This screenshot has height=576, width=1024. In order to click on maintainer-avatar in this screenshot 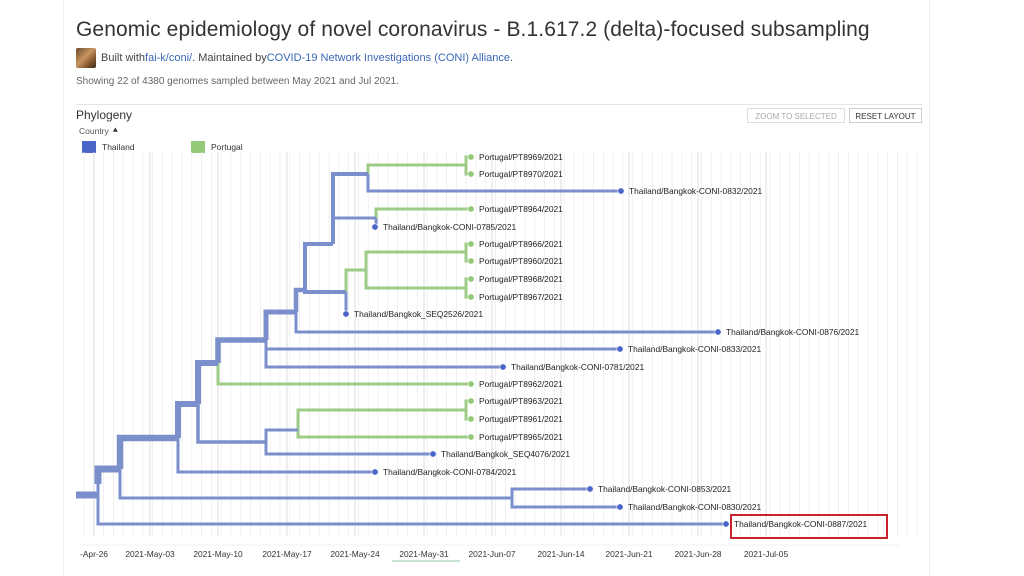, I will do `click(86, 58)`.